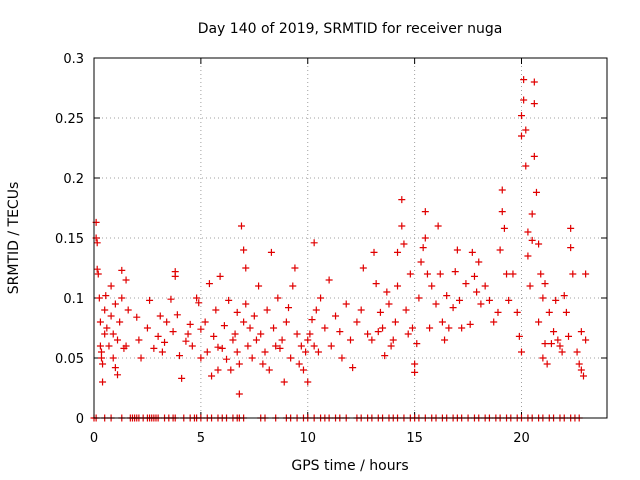  What do you see at coordinates (73, 59) in the screenshot?
I see `y-tick-label: 0.3` at bounding box center [73, 59].